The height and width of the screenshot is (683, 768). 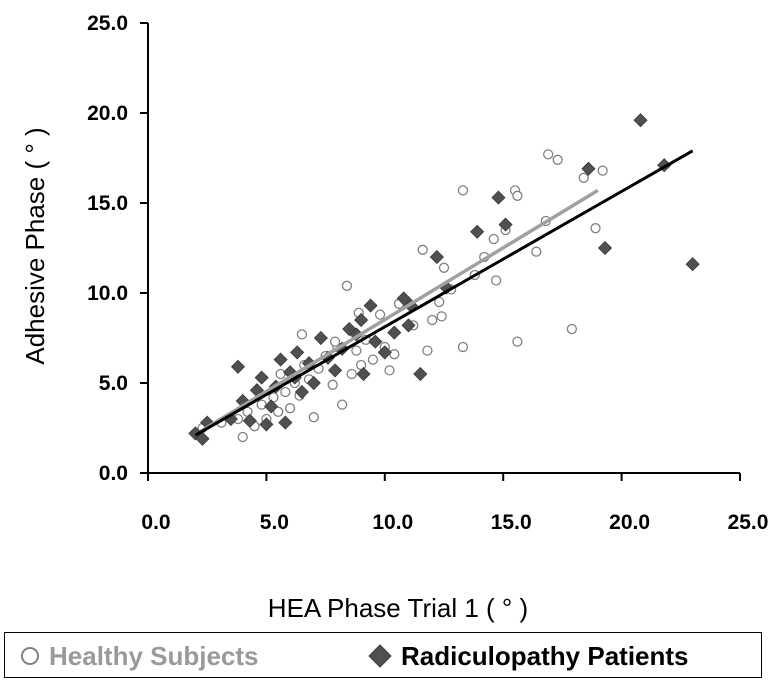 What do you see at coordinates (107, 293) in the screenshot?
I see `y-tick-label: 10.0` at bounding box center [107, 293].